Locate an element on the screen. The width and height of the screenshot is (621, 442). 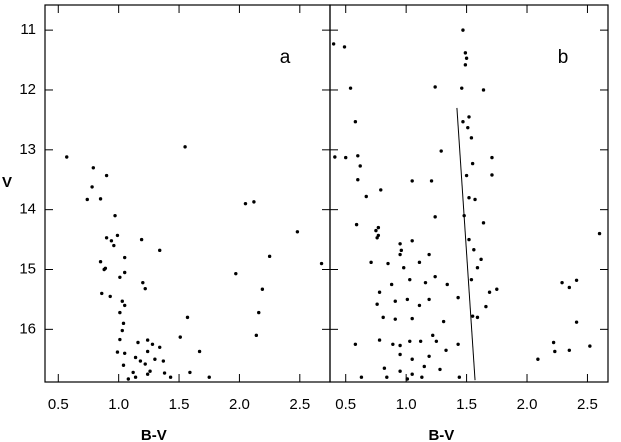
fit-line is located at coordinates (466, 244).